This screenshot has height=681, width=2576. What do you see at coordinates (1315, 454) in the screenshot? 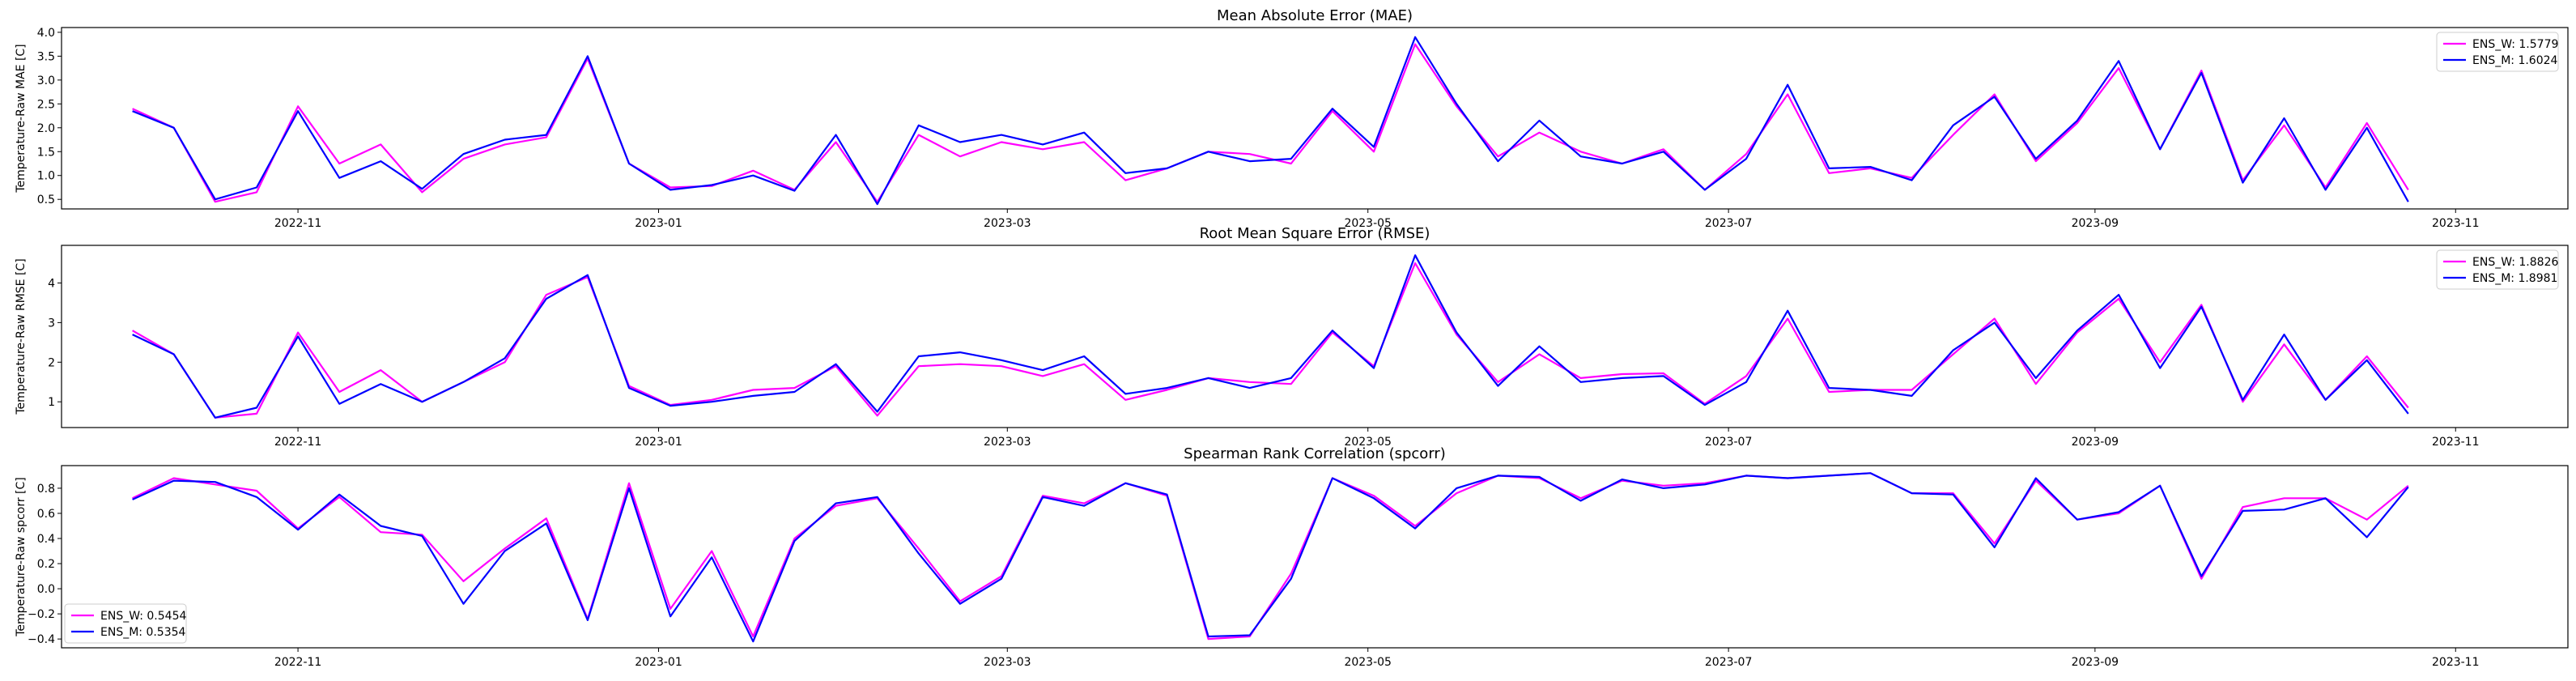
I see `chart-title: Spearman Rank Correlation (spcorr)` at bounding box center [1315, 454].